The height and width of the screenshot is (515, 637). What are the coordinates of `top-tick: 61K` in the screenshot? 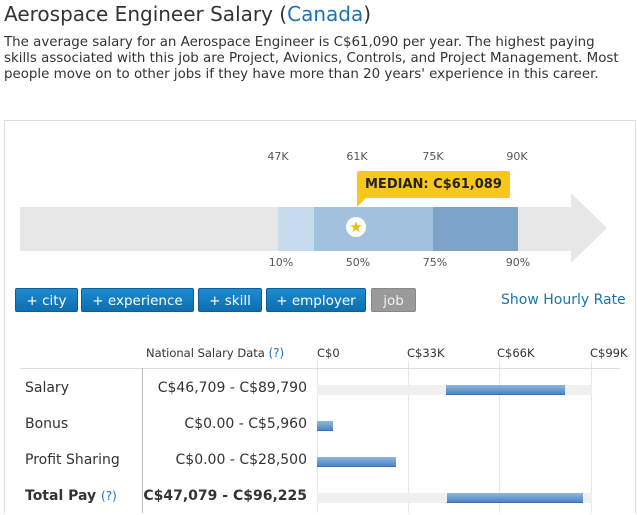 It's located at (357, 156).